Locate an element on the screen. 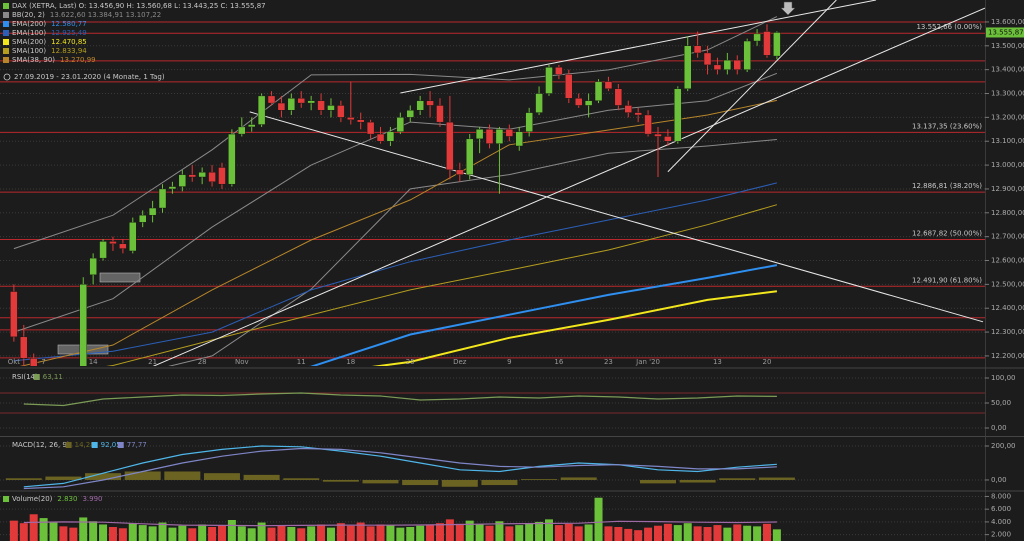  y-tick-label: 2.000 is located at coordinates (1001, 535).